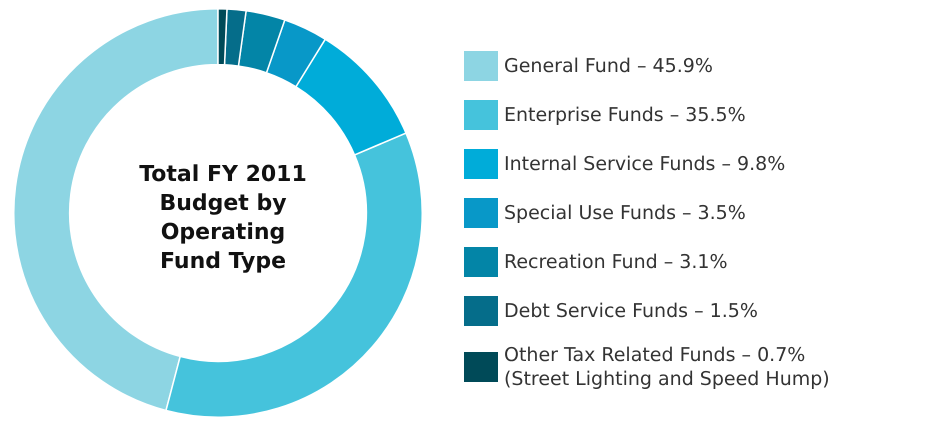 Image resolution: width=935 pixels, height=430 pixels. I want to click on legend-label: Internal Service Funds – 9.8%, so click(645, 164).